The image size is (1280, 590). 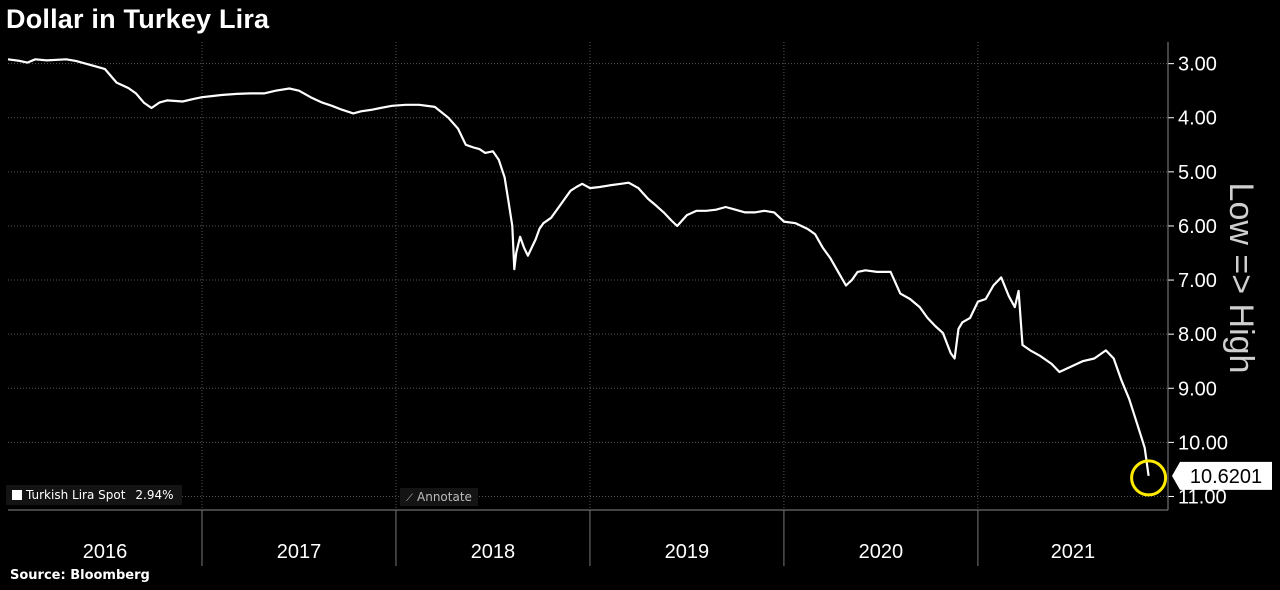 I want to click on x-tick-label: 2019, so click(x=687, y=552).